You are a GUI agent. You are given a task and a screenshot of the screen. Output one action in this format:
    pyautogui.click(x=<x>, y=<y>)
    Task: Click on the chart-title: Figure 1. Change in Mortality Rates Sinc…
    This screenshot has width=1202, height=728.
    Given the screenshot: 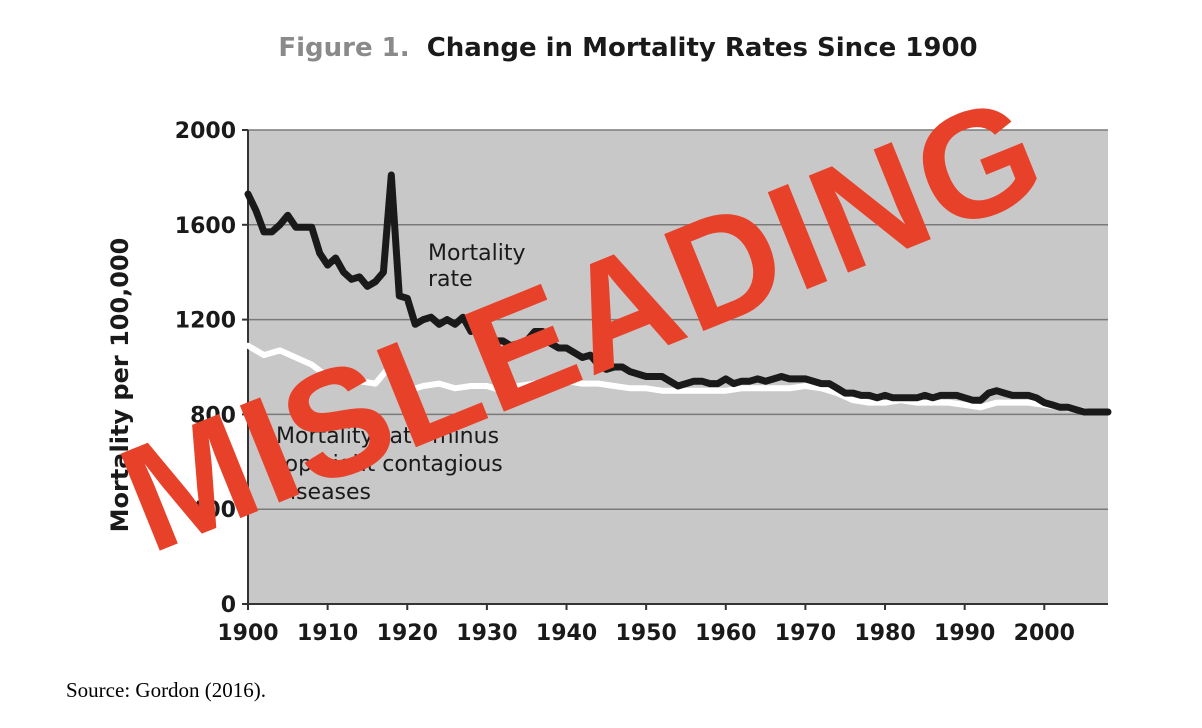 What is the action you would take?
    pyautogui.click(x=627, y=48)
    